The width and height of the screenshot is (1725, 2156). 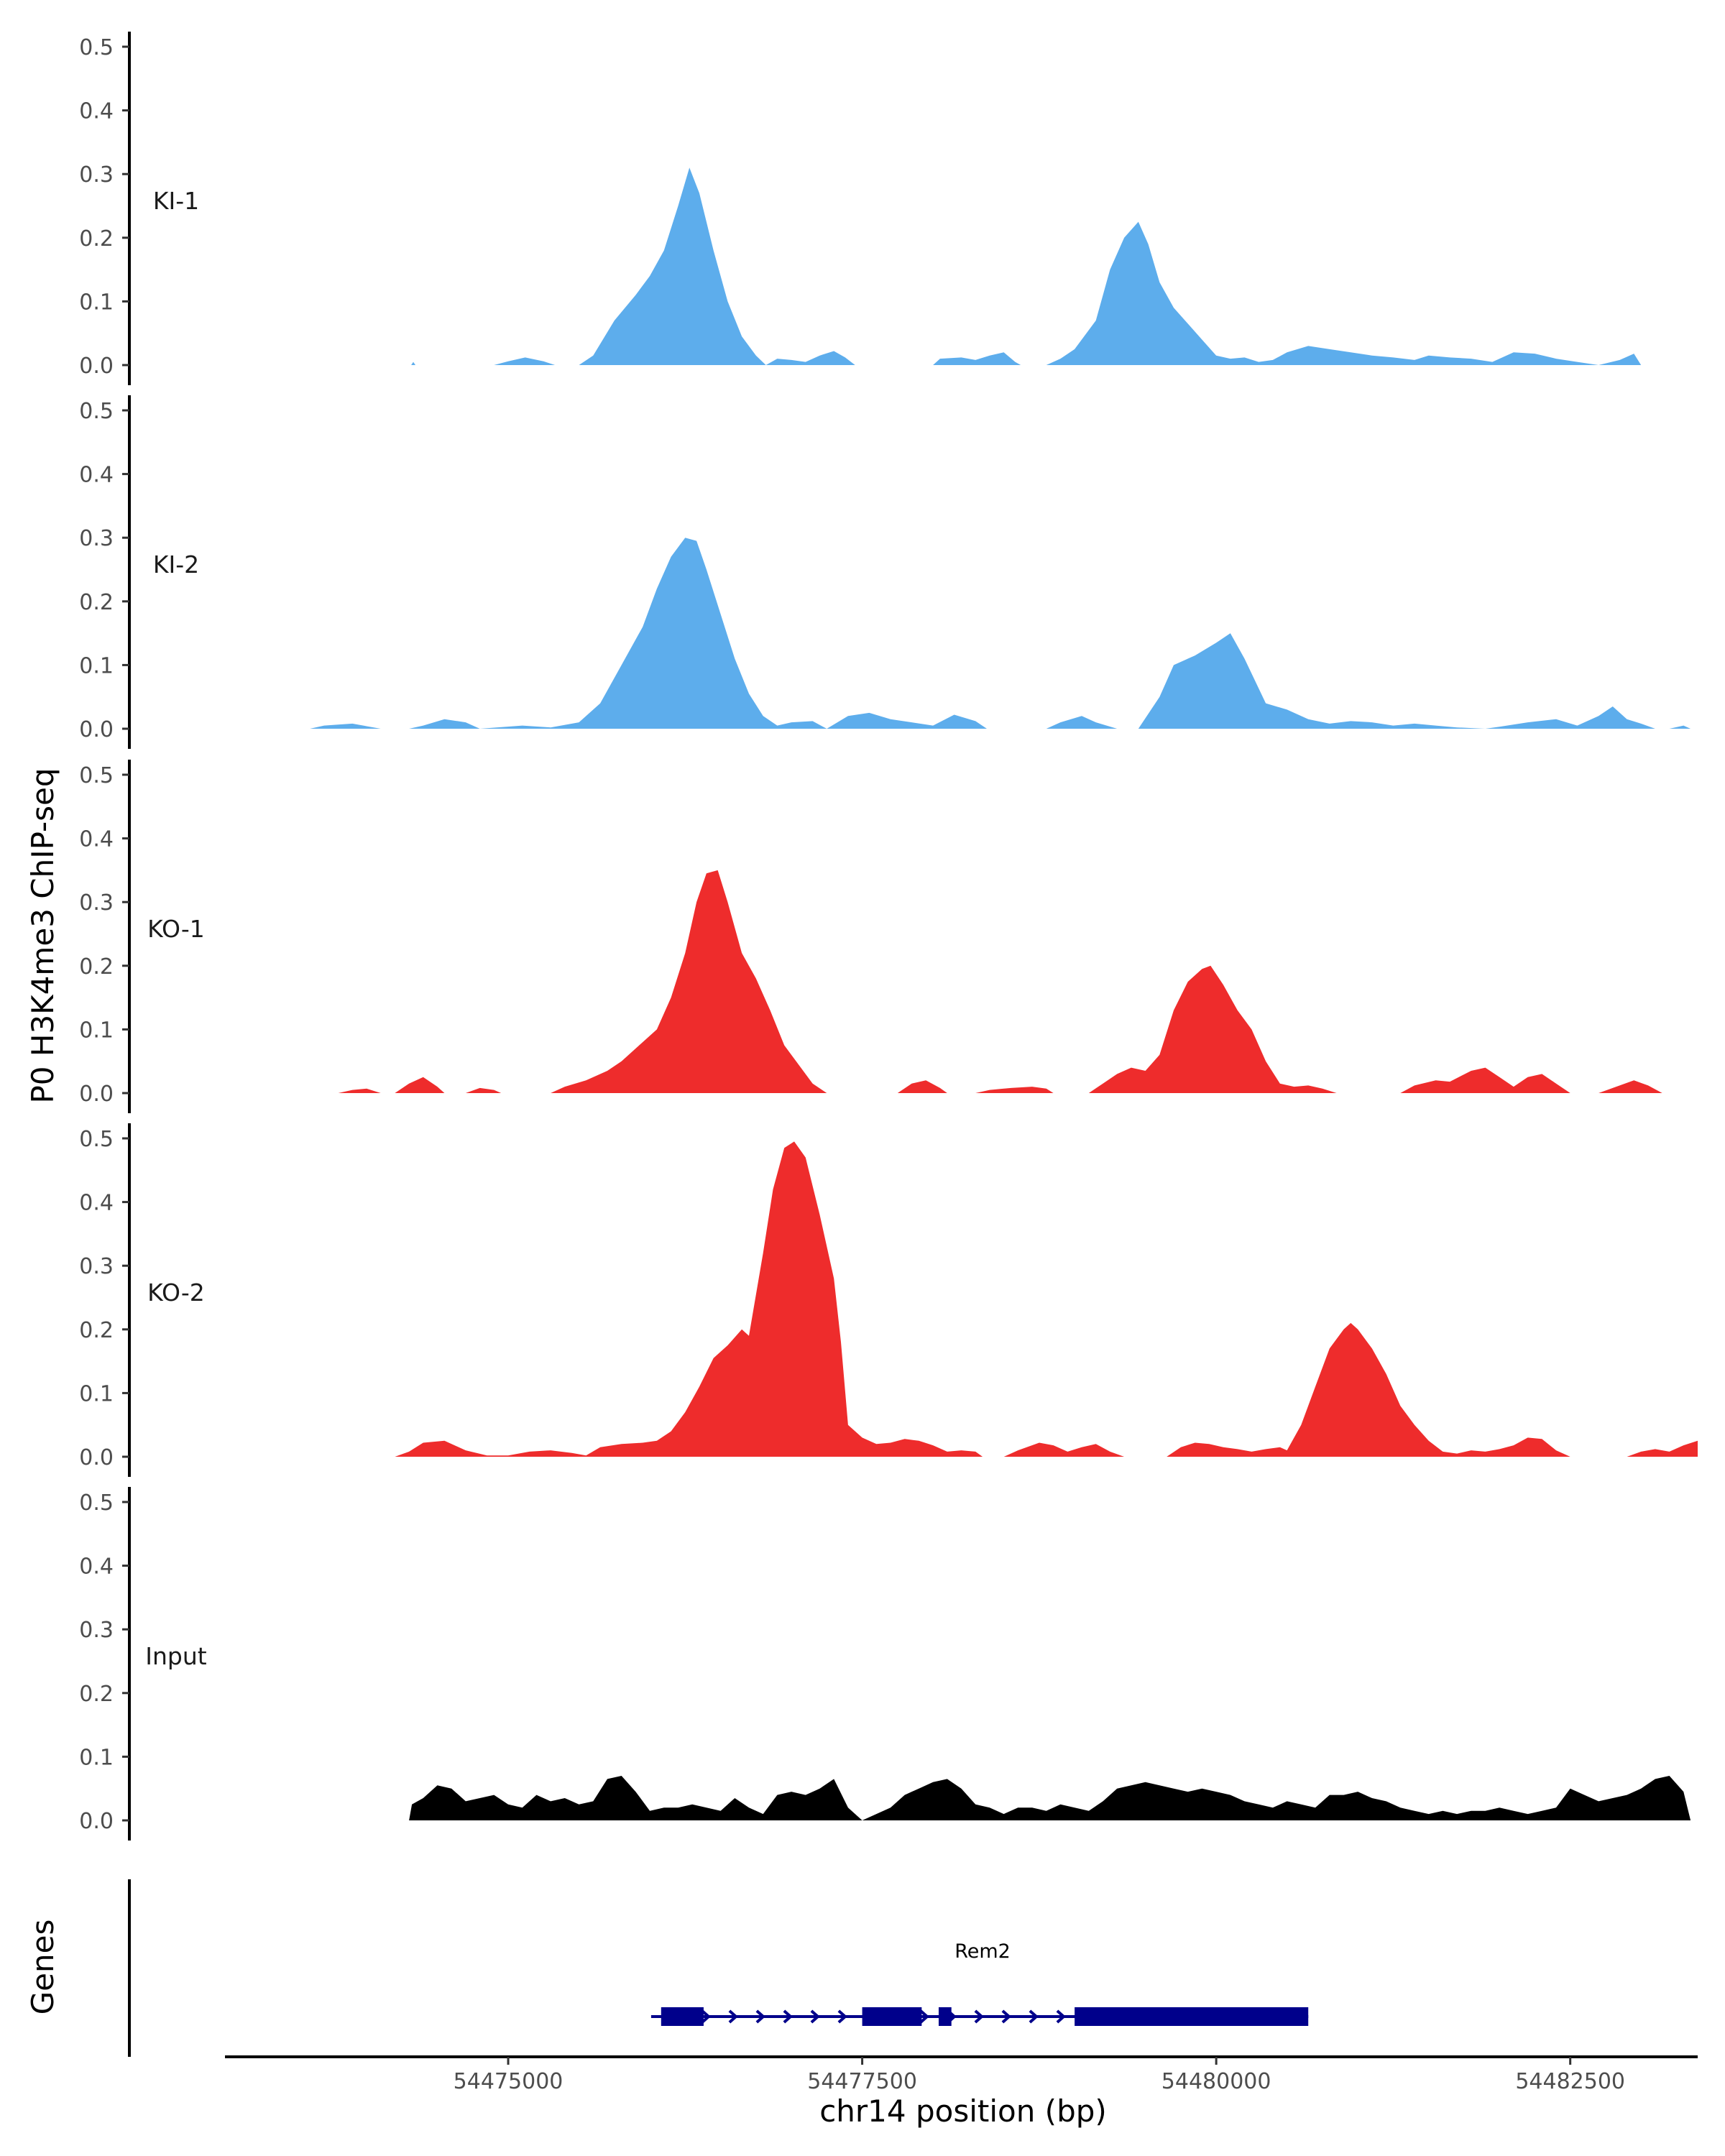 What do you see at coordinates (176, 1656) in the screenshot?
I see `track-label: Input` at bounding box center [176, 1656].